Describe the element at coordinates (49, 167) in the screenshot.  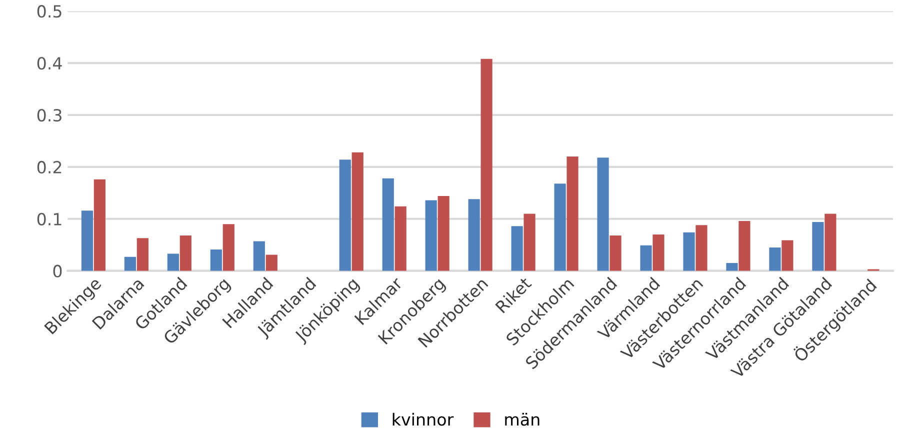
I see `y-tick-label: 0.2` at that location.